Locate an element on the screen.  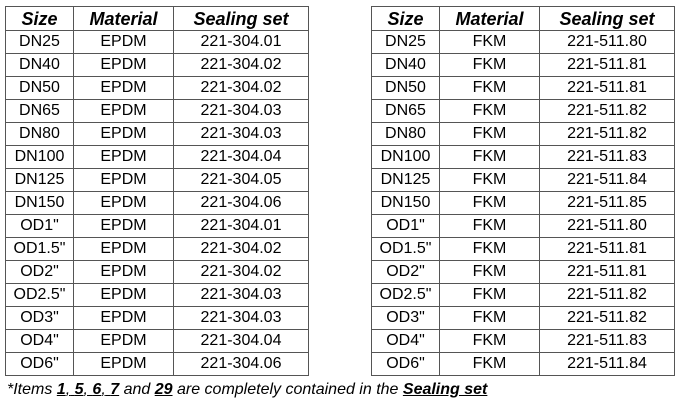
table-row: DN65 FKM 221-511.82 is located at coordinates (523, 111).